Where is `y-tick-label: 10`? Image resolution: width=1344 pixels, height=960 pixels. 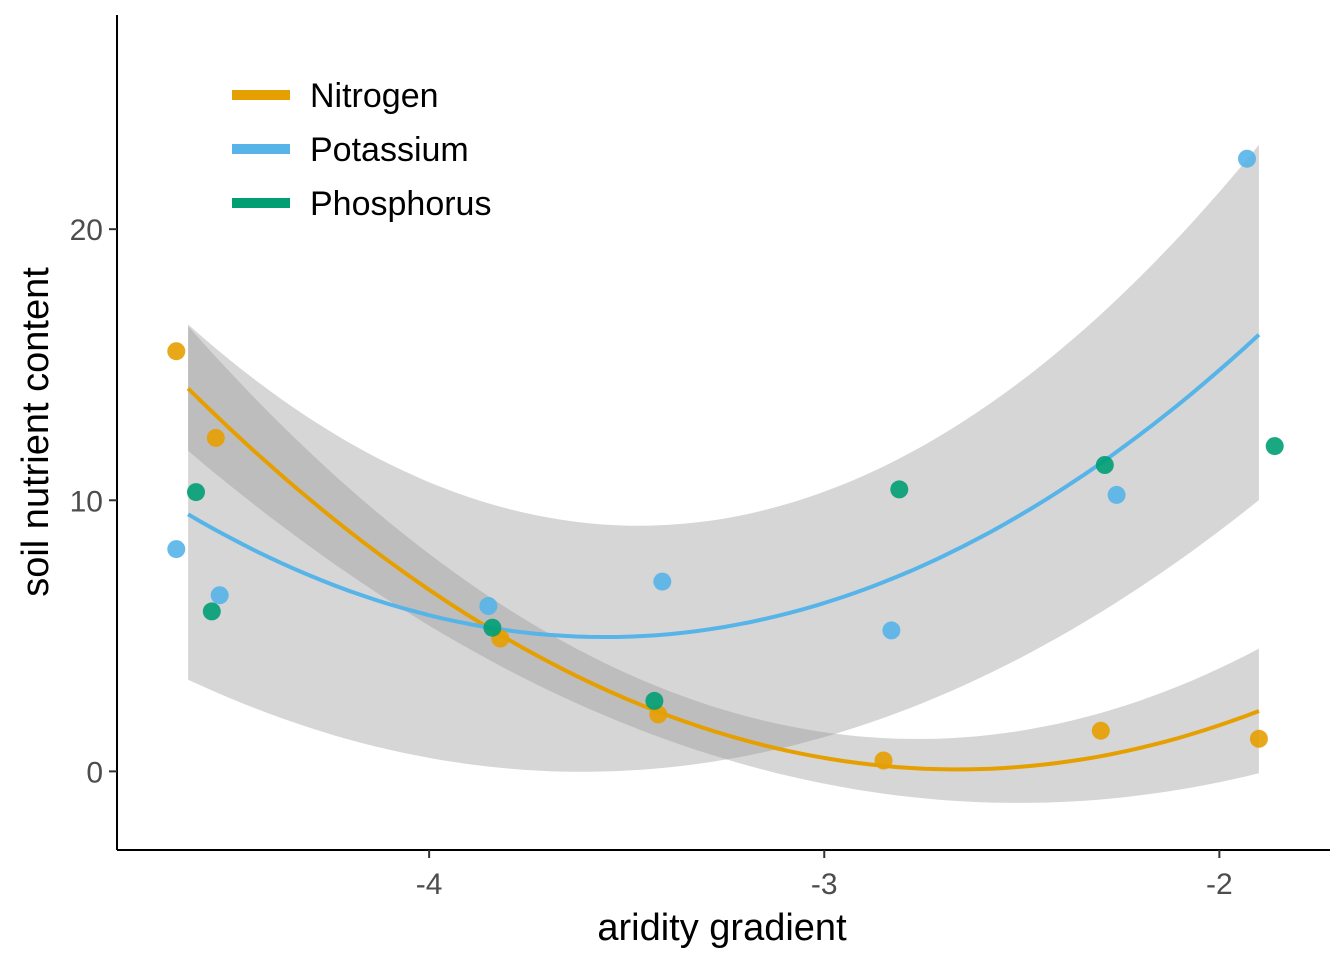
y-tick-label: 10 is located at coordinates (86, 501).